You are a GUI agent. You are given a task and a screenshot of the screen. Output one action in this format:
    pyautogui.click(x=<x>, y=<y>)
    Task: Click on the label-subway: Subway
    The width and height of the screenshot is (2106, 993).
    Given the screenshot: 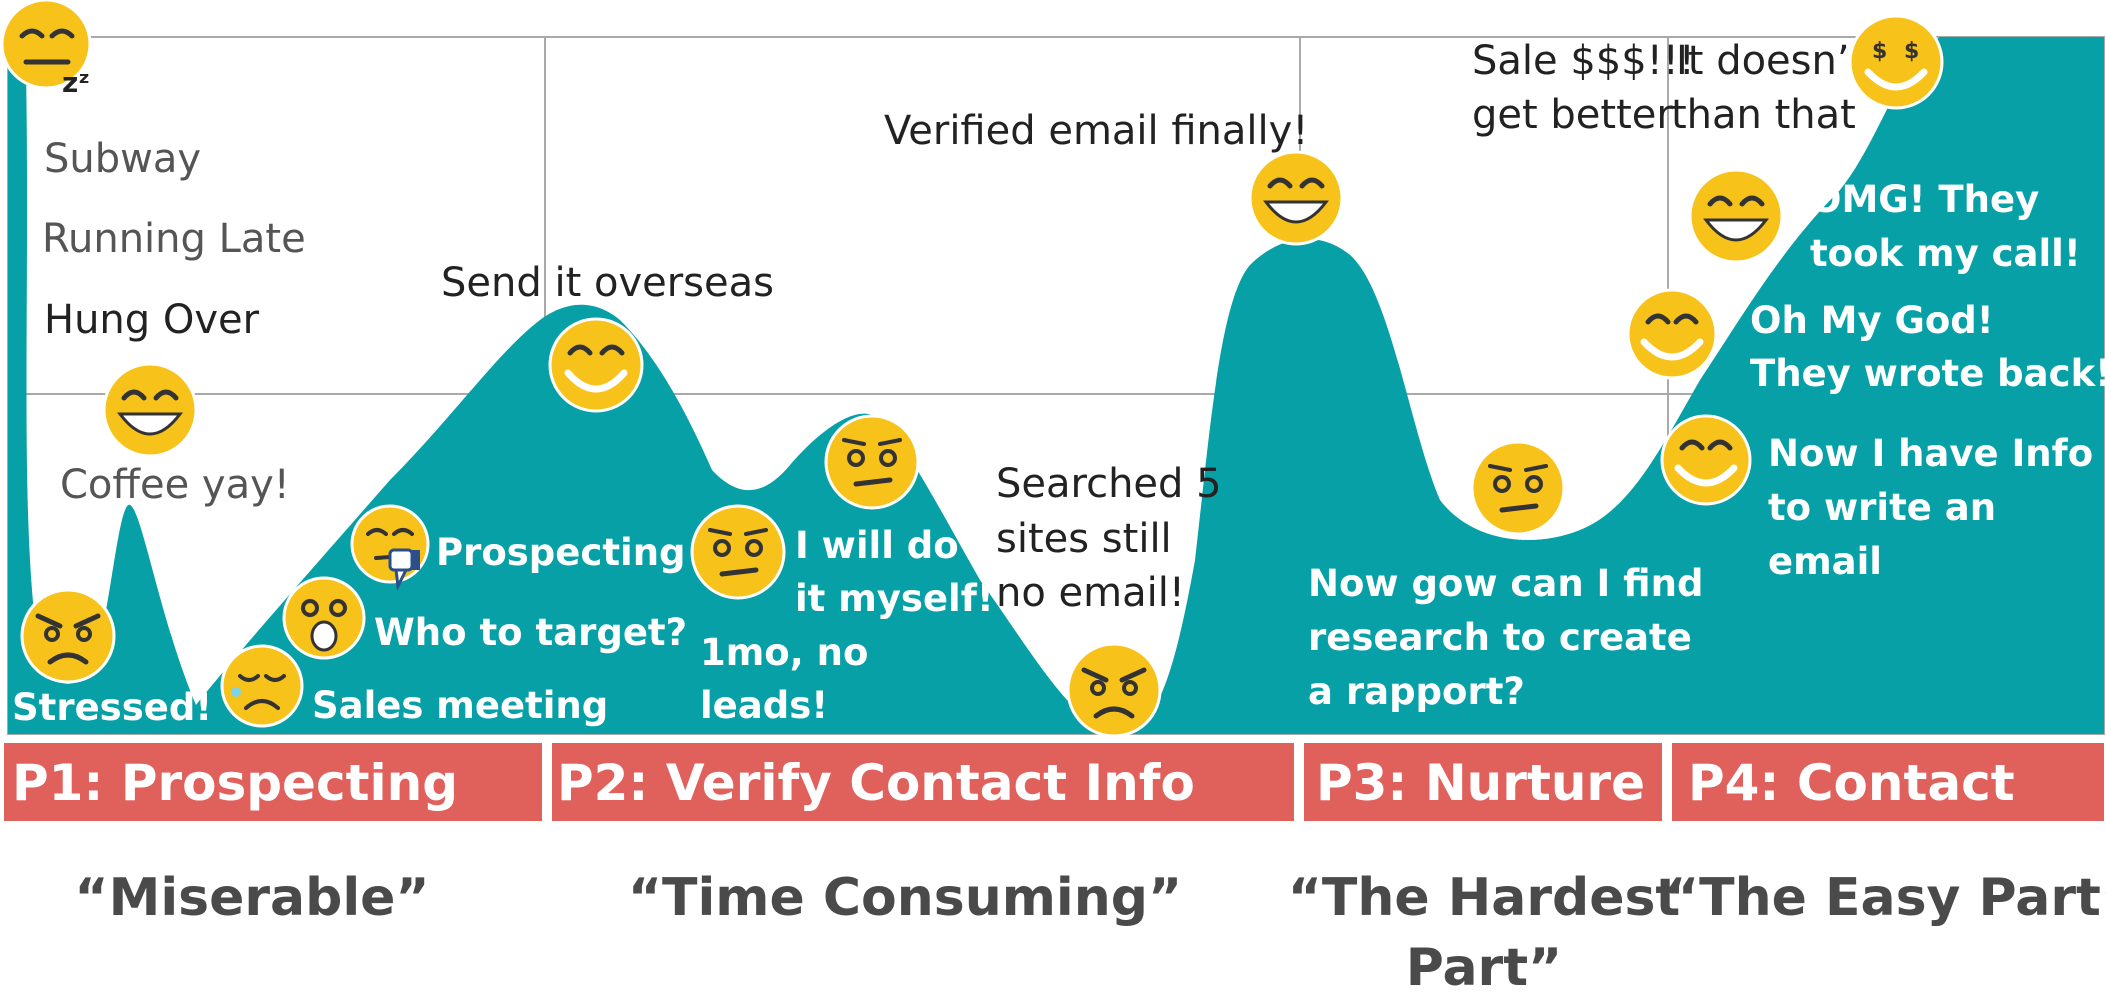 What is the action you would take?
    pyautogui.click(x=122, y=159)
    